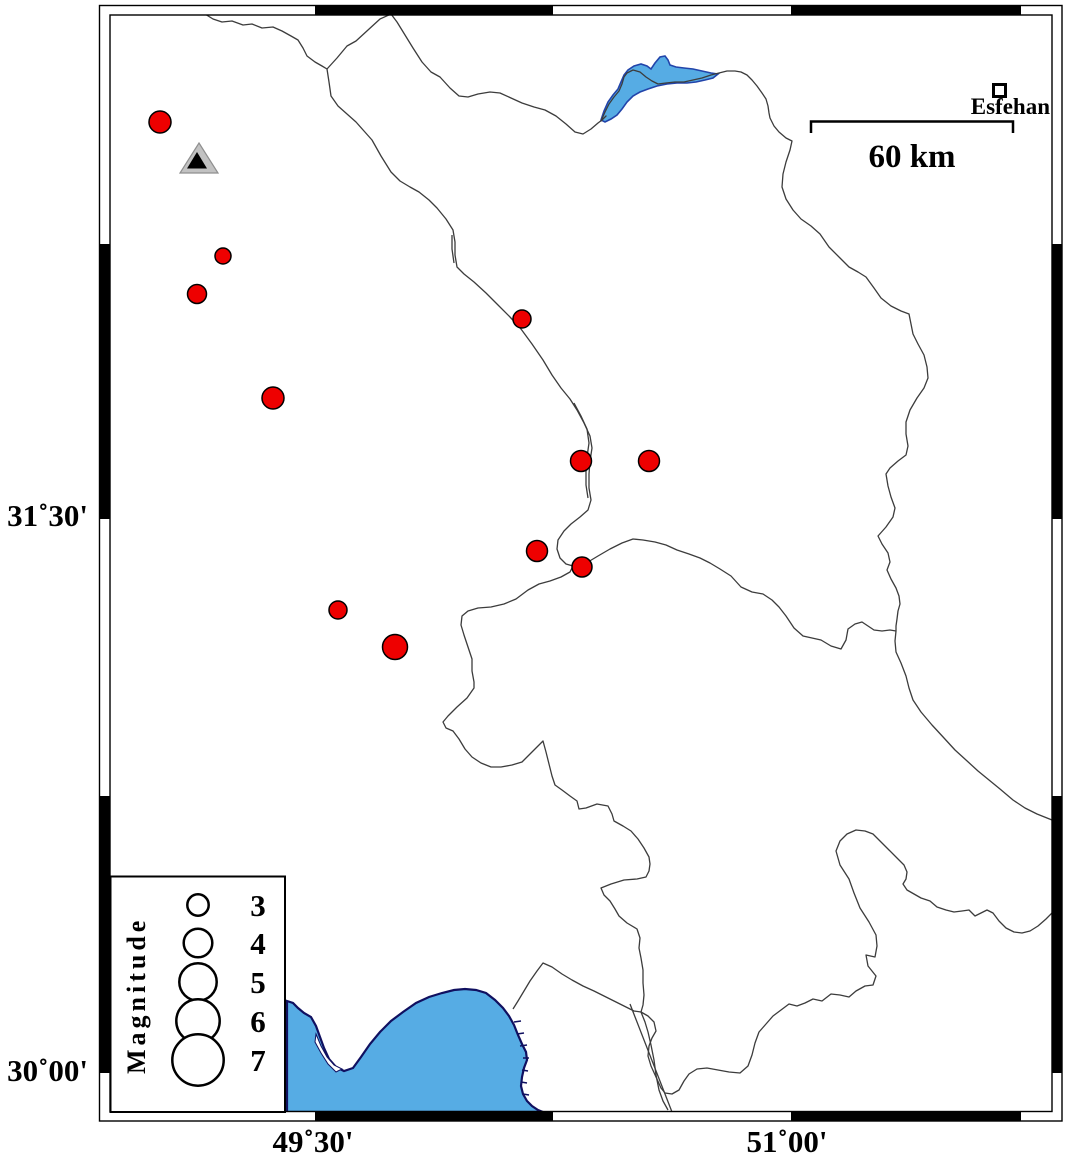 The image size is (1066, 1161). Describe the element at coordinates (660, 89) in the screenshot. I see `lake` at that location.